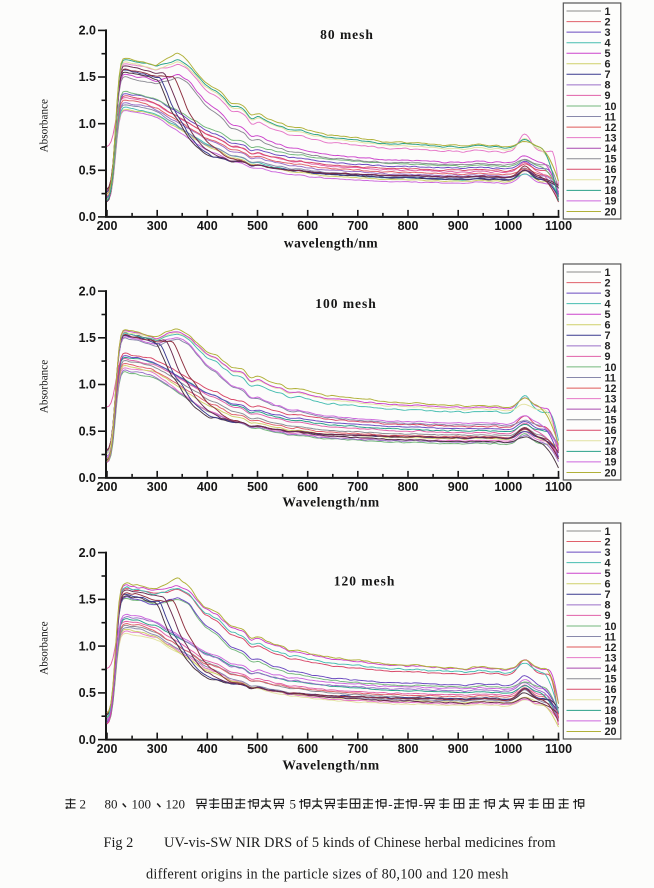  What do you see at coordinates (111, 803) in the screenshot?
I see `svg-text: 80` at bounding box center [111, 803].